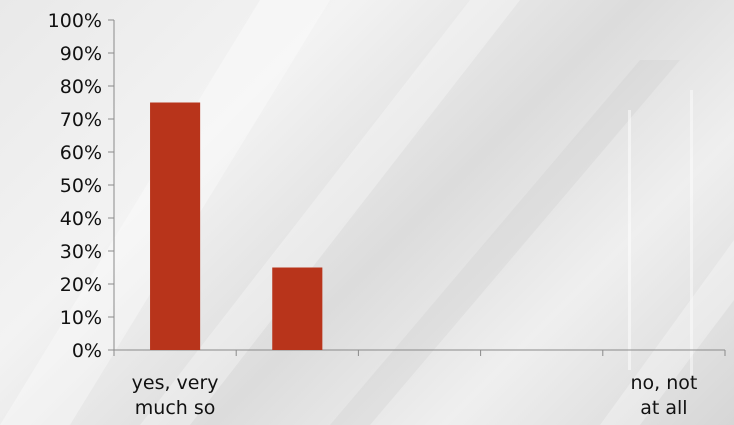  What do you see at coordinates (81, 120) in the screenshot?
I see `y-tick-label: 70%` at bounding box center [81, 120].